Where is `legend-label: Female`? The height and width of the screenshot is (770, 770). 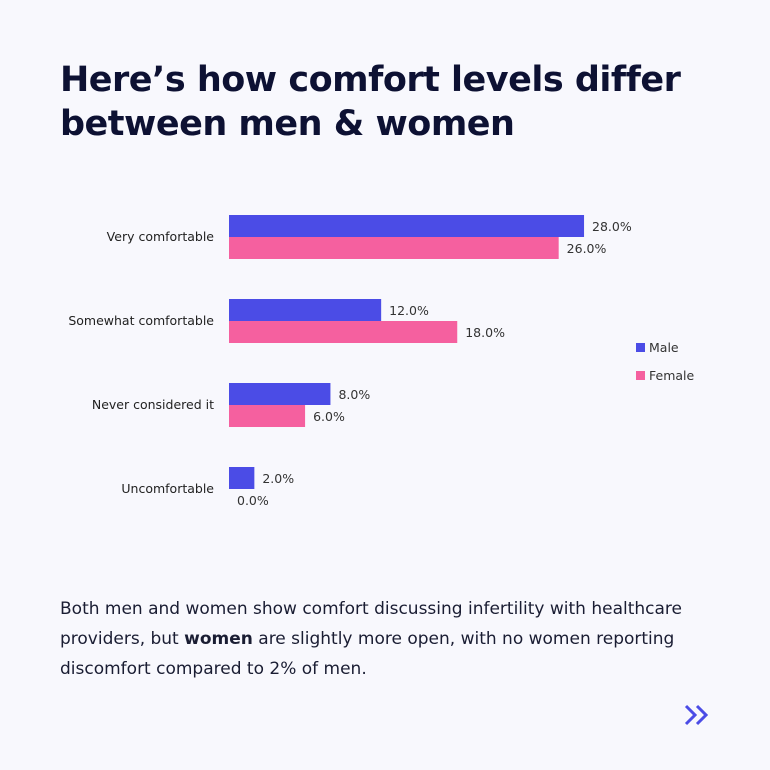 legend-label: Female is located at coordinates (672, 375).